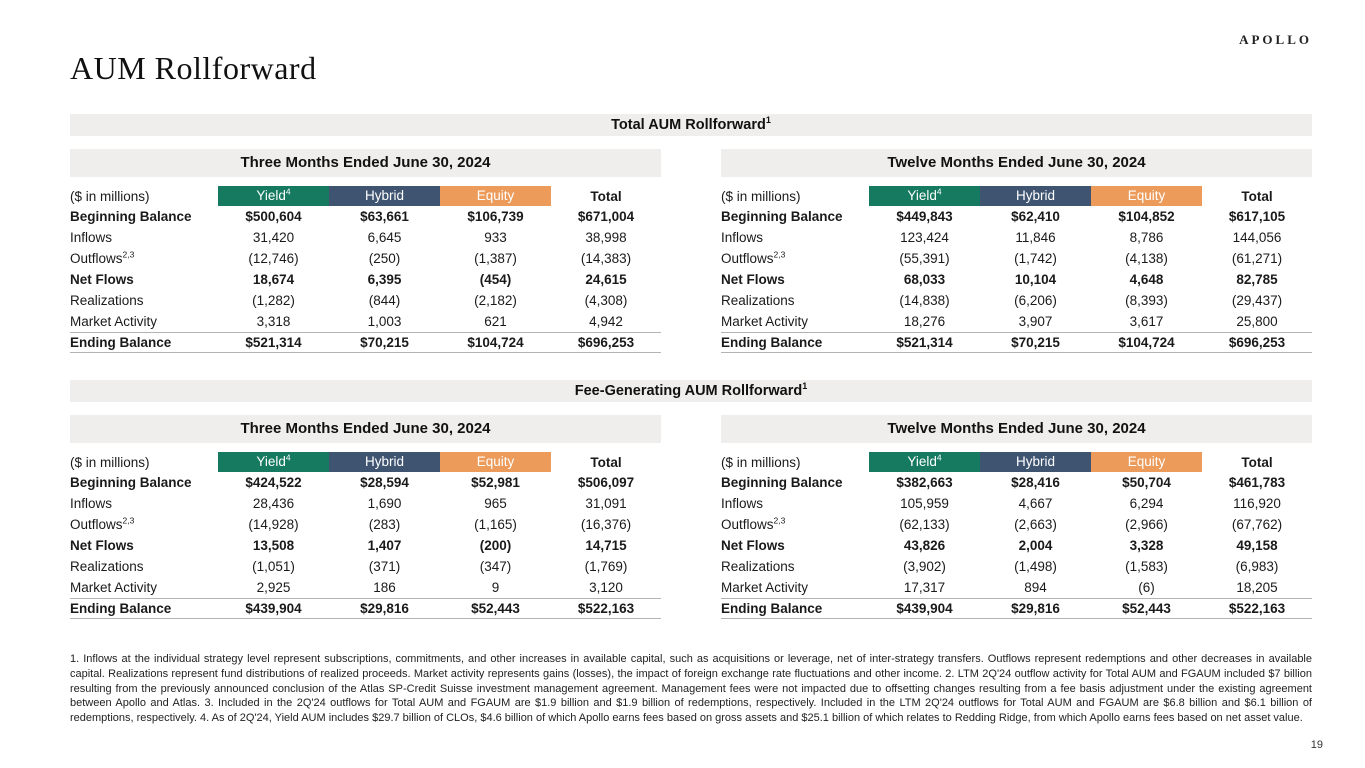 The image size is (1365, 768). I want to click on table-row: Market Activity 3,318 1,003 621 4,942, so click(365, 321).